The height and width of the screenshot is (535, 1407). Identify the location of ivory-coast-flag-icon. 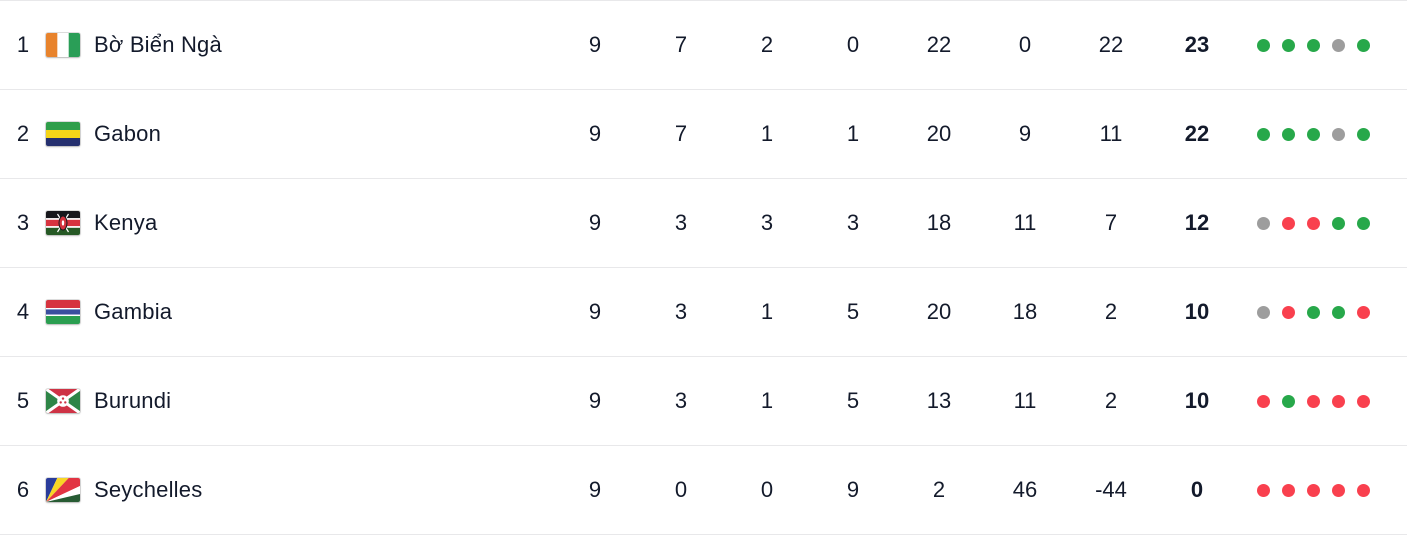
(63, 45).